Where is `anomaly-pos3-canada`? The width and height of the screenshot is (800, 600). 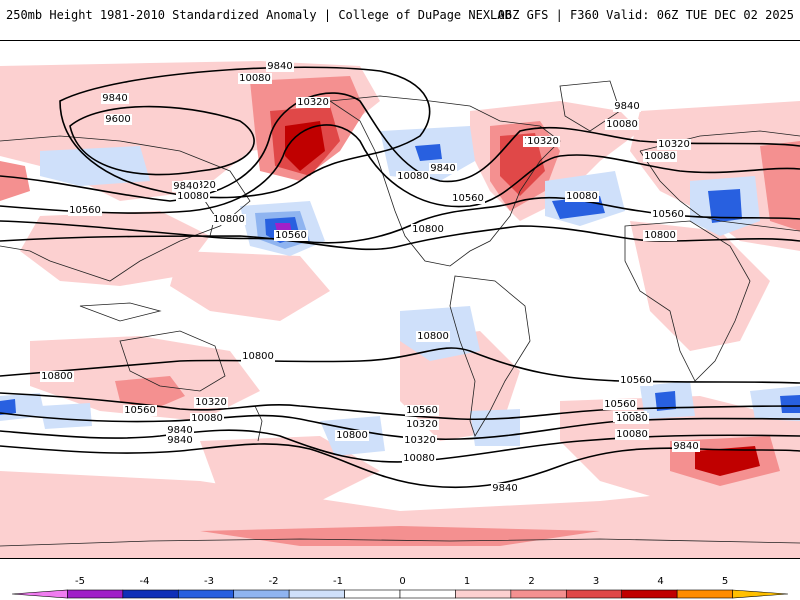
anomaly-pos3-canada is located at coordinates (522, 164).